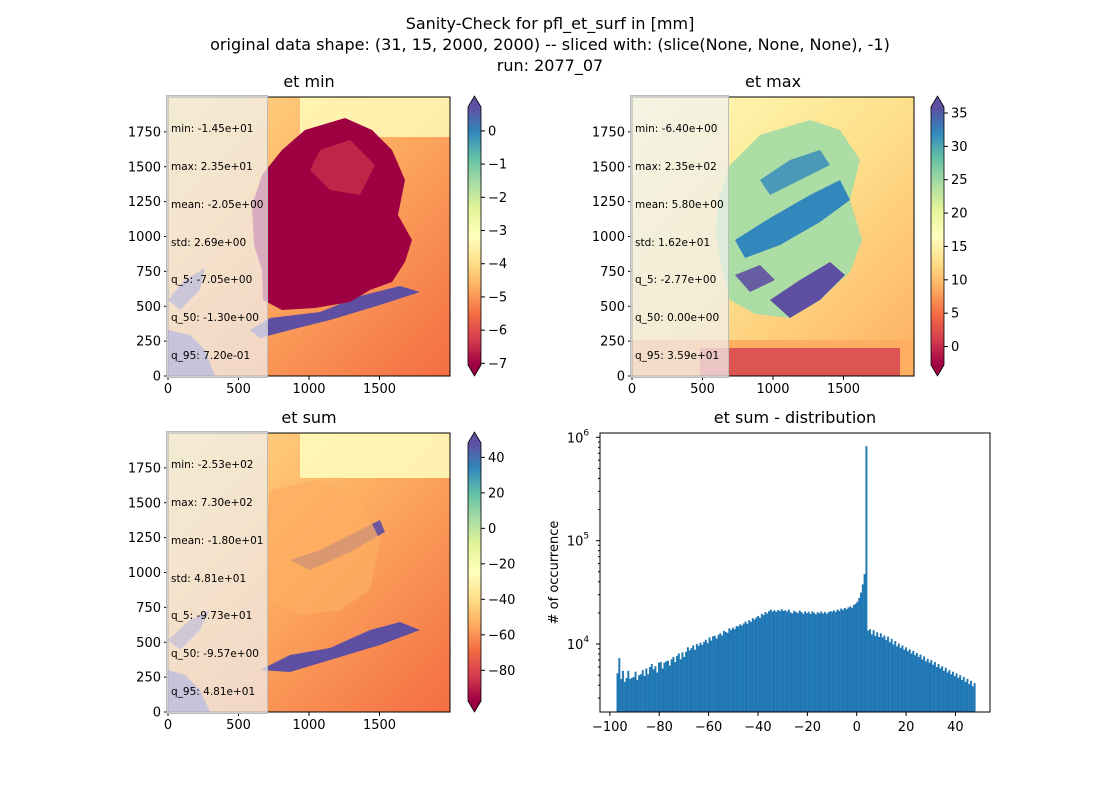 The width and height of the screenshot is (1100, 800). Describe the element at coordinates (289, 582) in the screenshot. I see `axes-et-sum: 0 500 1000 1500 0 250 500 750 1000 1250 1500 1750` at that location.